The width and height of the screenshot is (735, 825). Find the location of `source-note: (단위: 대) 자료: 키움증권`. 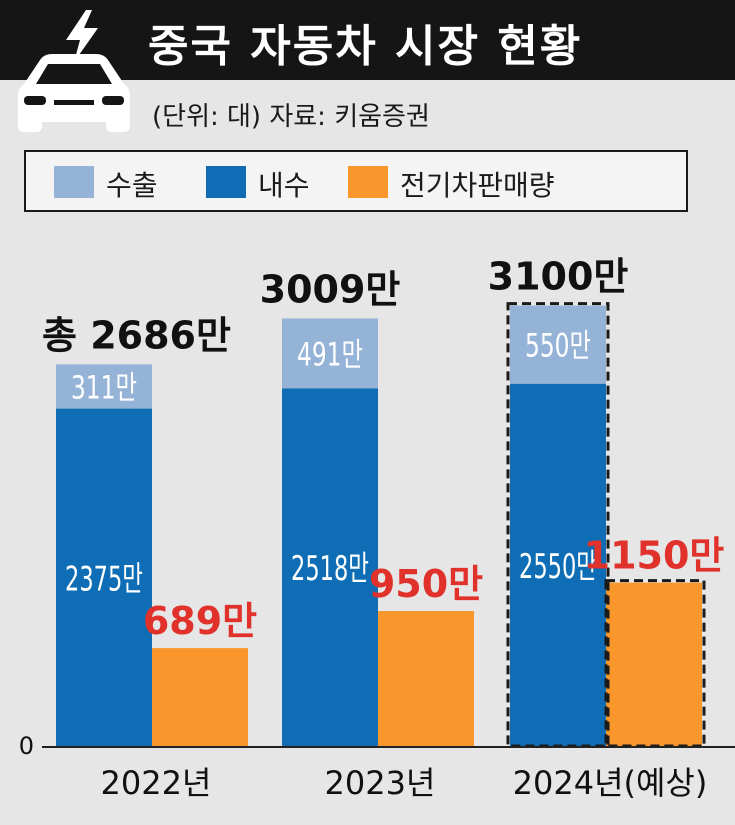

source-note: (단위: 대) 자료: 키움증권 is located at coordinates (291, 117).